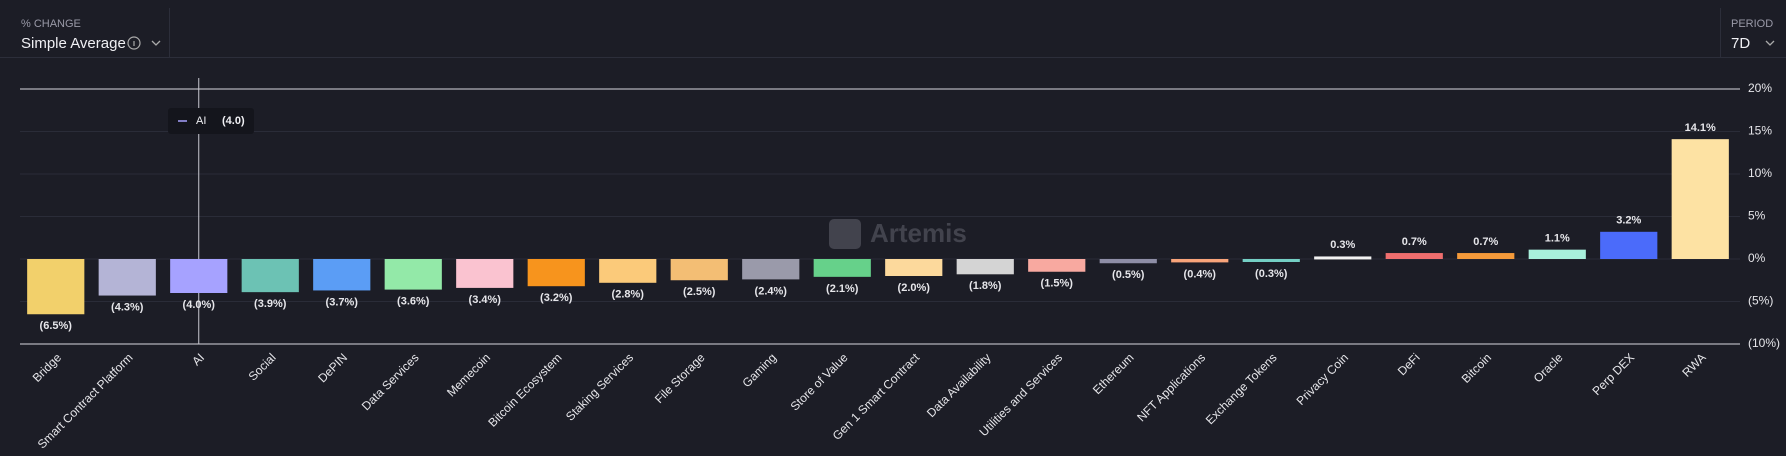 The height and width of the screenshot is (456, 1786). I want to click on x-tick-label: Oracle, so click(1548, 367).